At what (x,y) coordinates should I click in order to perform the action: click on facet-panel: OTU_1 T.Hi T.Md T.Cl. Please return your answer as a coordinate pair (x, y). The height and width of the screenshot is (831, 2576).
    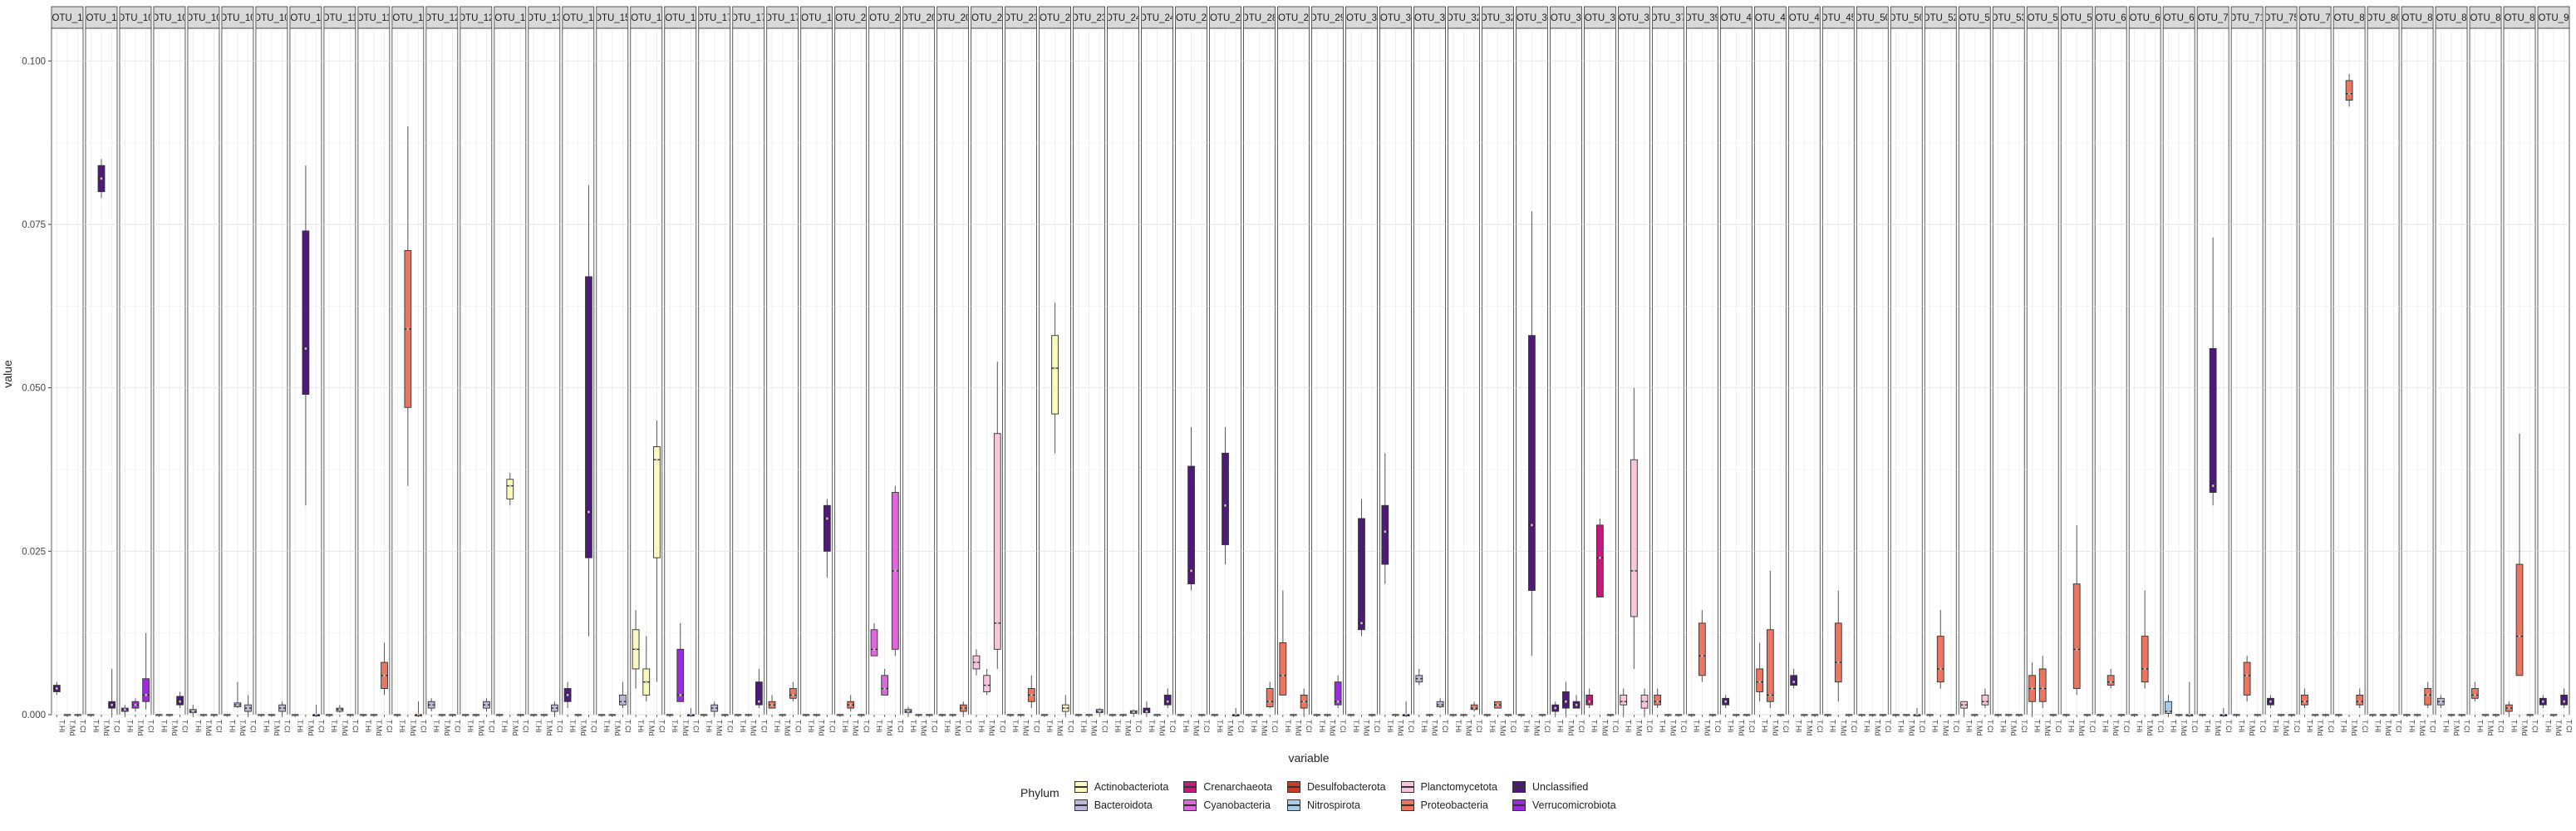
    Looking at the image, I should click on (307, 371).